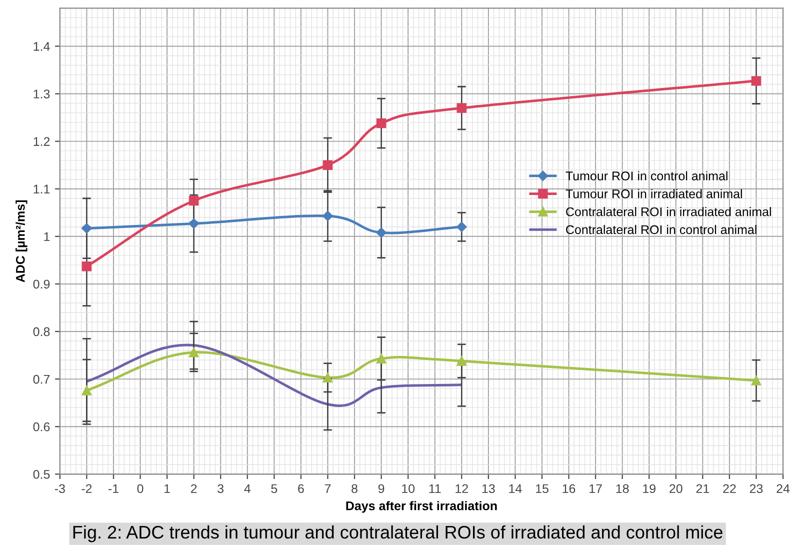 This screenshot has height=545, width=799. I want to click on legend-label: Contralateral ROI in control animal, so click(661, 229).